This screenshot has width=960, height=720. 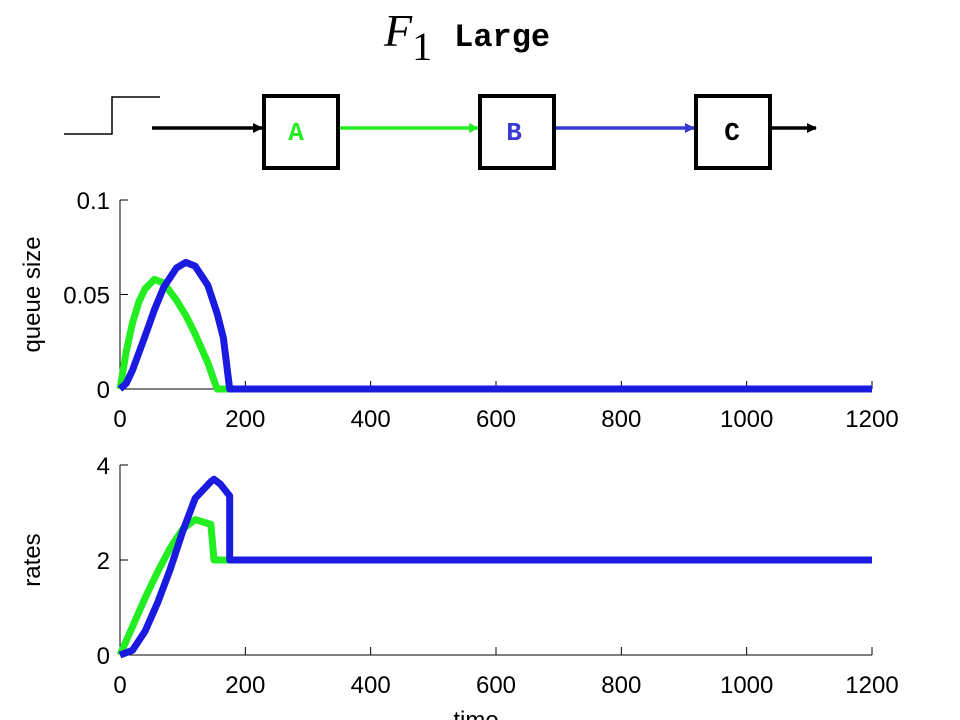 I want to click on node-label: C, so click(x=732, y=133).